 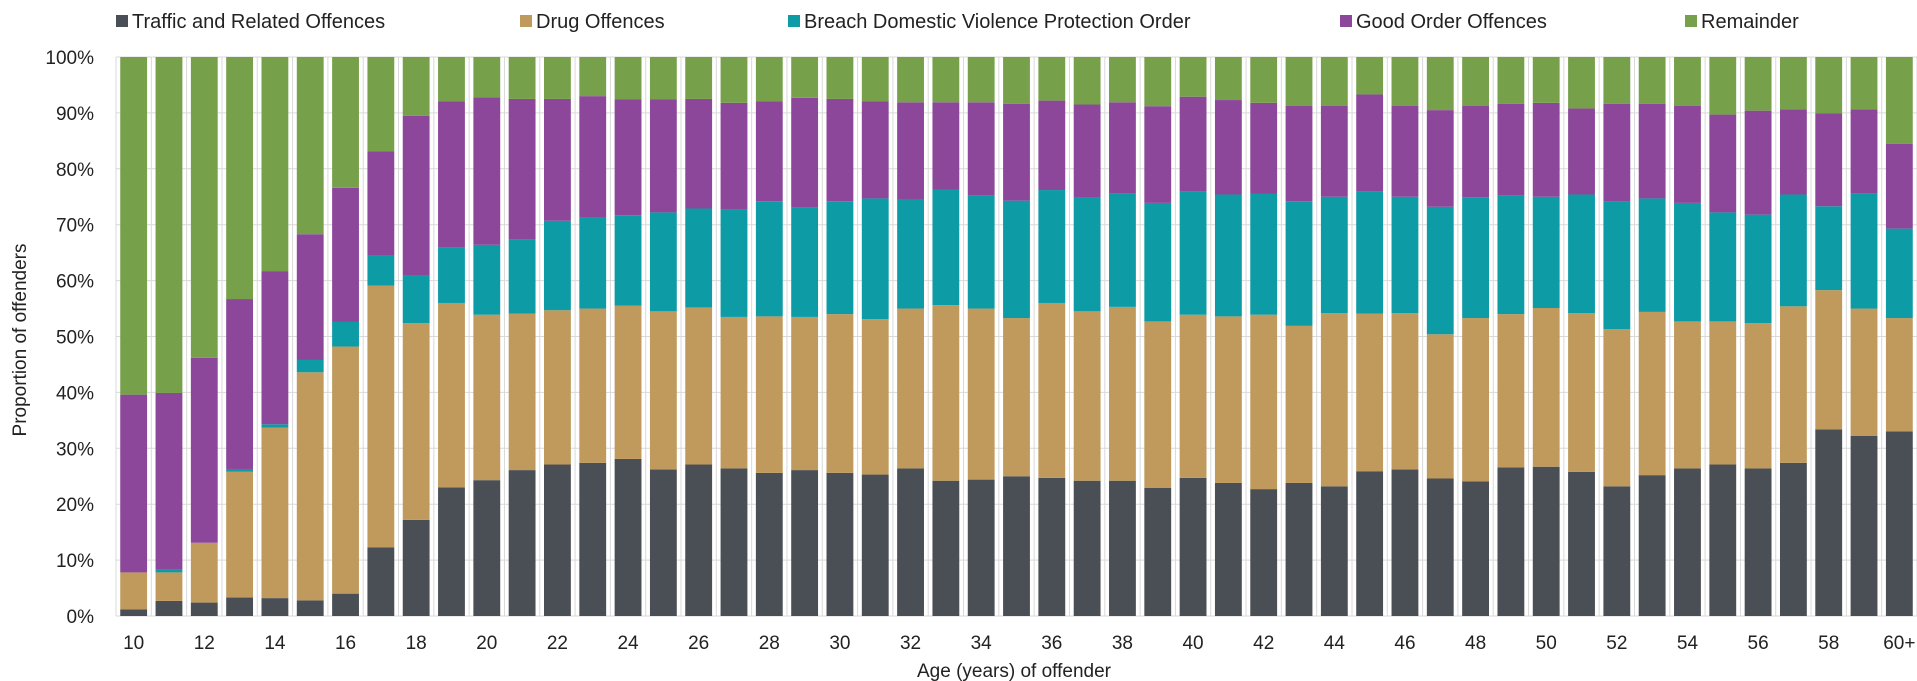 What do you see at coordinates (1616, 643) in the screenshot?
I see `x-tick-label: 52` at bounding box center [1616, 643].